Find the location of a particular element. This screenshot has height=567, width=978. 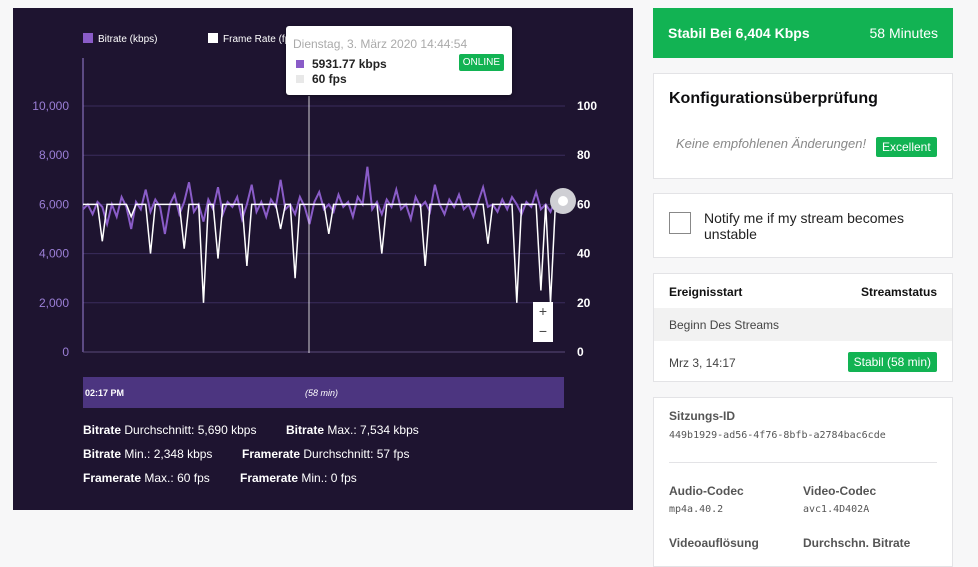

tooltip-online-badge: ONLINE is located at coordinates (481, 62).